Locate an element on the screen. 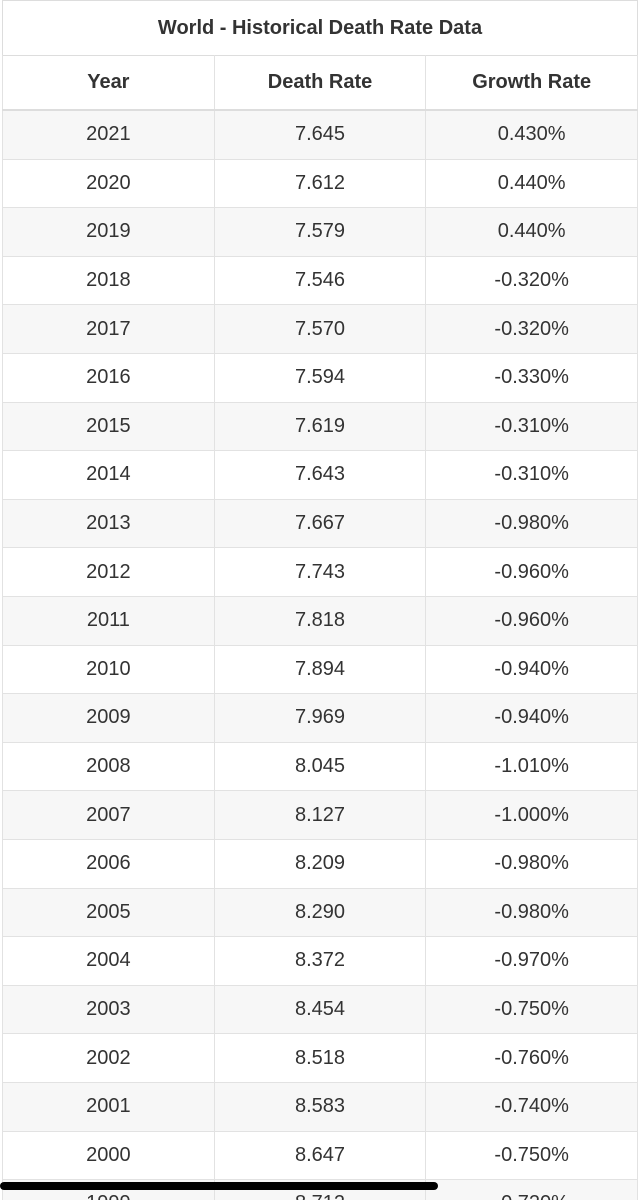 Image resolution: width=644 pixels, height=1200 pixels. table-cell: 8.454 is located at coordinates (319, 1009).